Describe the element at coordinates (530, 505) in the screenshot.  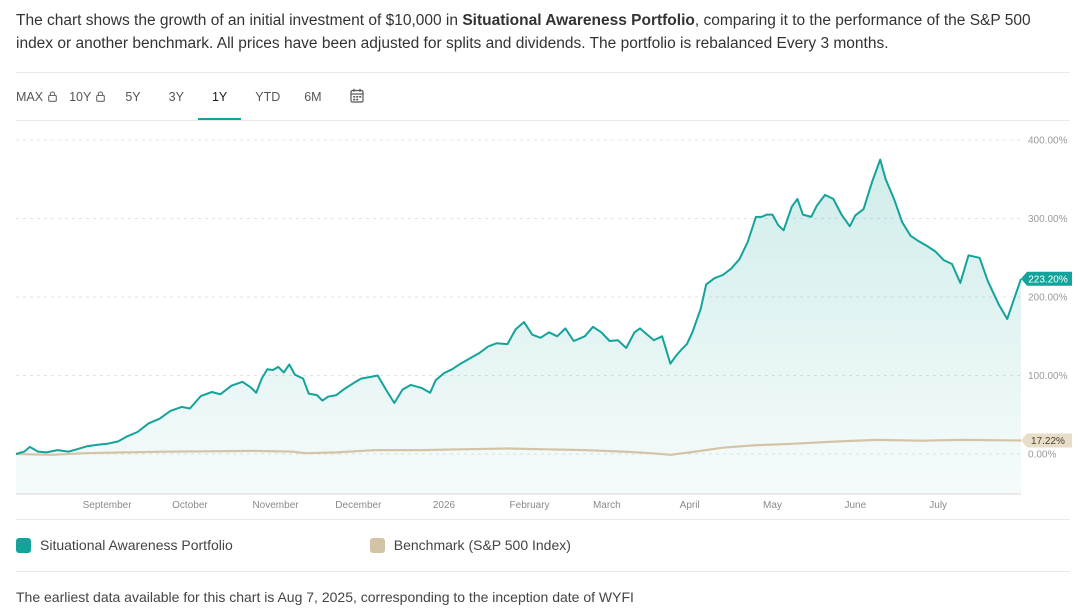
I see `x-tick-label: February` at that location.